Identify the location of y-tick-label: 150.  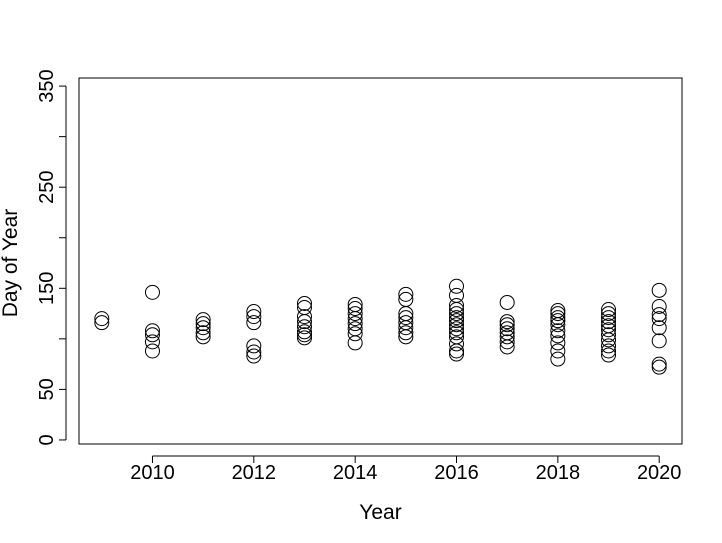
(47, 288).